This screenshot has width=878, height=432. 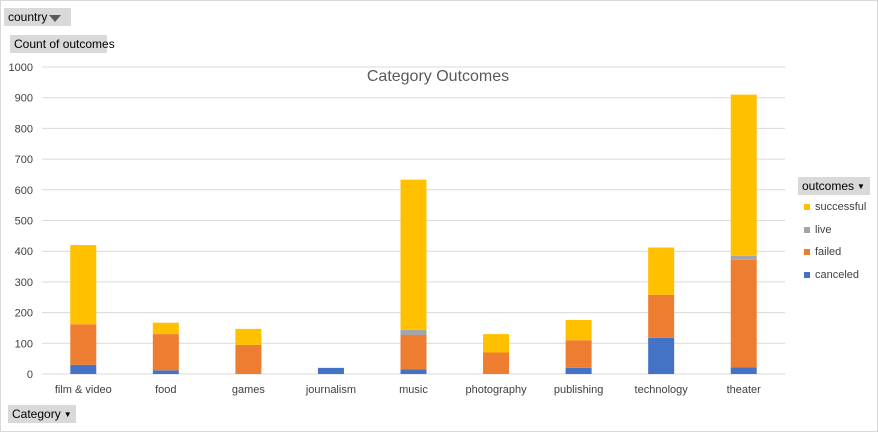 What do you see at coordinates (24, 222) in the screenshot?
I see `y-tick-label: 500` at bounding box center [24, 222].